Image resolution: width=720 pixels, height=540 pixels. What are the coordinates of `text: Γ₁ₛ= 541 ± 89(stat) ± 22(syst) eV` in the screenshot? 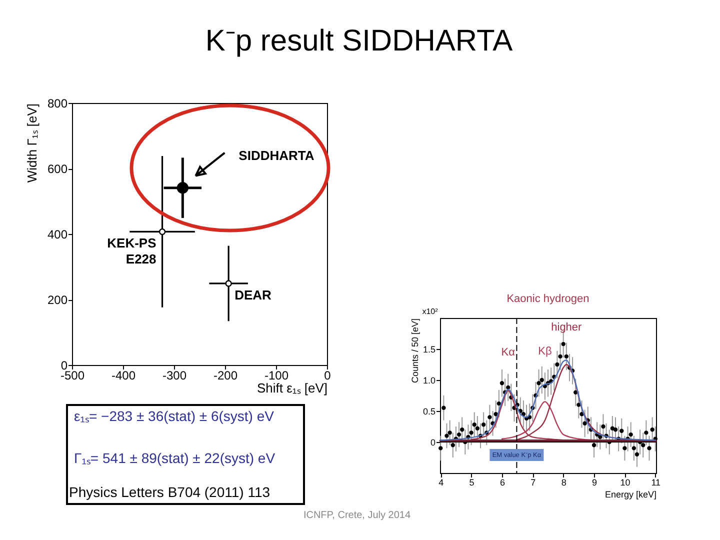 It's located at (175, 458).